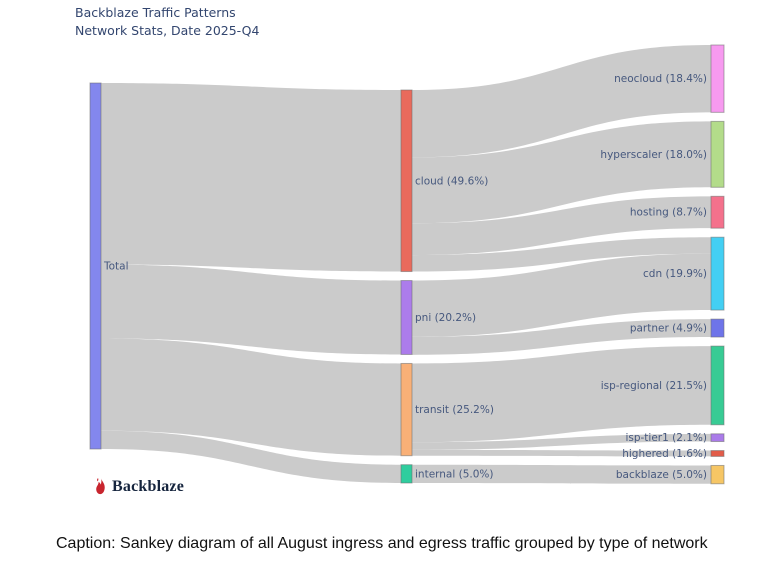 The image size is (768, 572). What do you see at coordinates (717, 273) in the screenshot?
I see `sankey-node-cdn` at bounding box center [717, 273].